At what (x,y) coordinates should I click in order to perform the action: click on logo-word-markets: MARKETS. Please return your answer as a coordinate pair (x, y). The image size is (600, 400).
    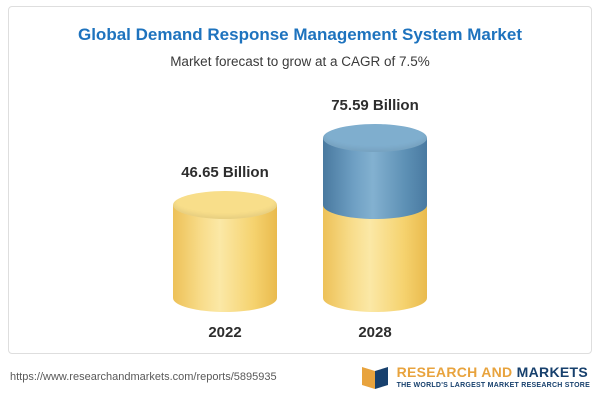
    Looking at the image, I should click on (552, 372).